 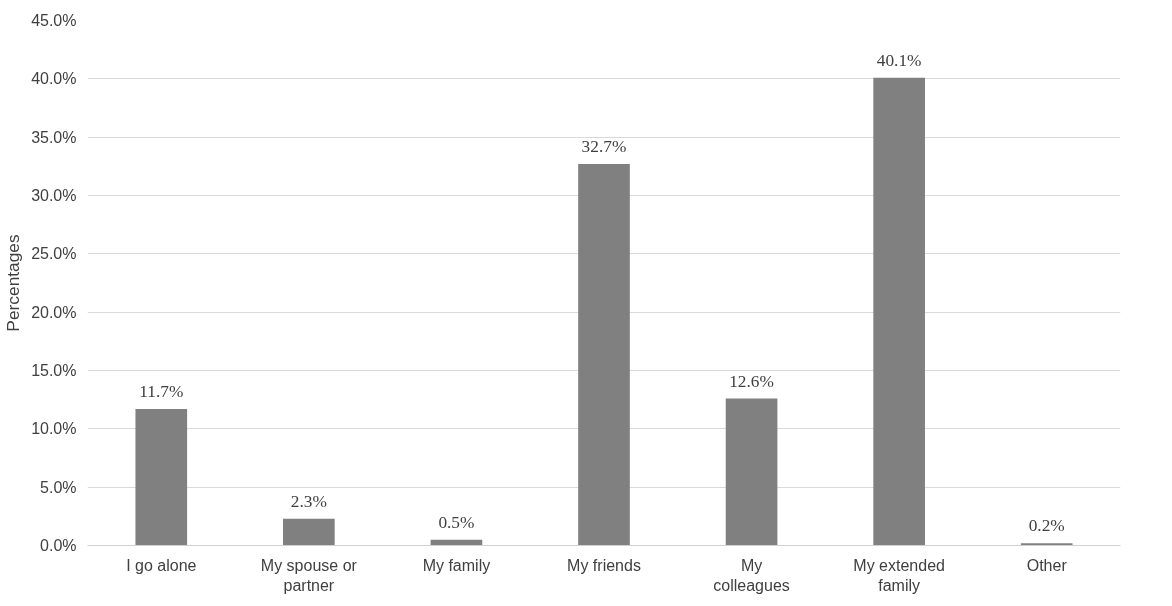 What do you see at coordinates (58, 487) in the screenshot?
I see `y-tick-label: 5.0%` at bounding box center [58, 487].